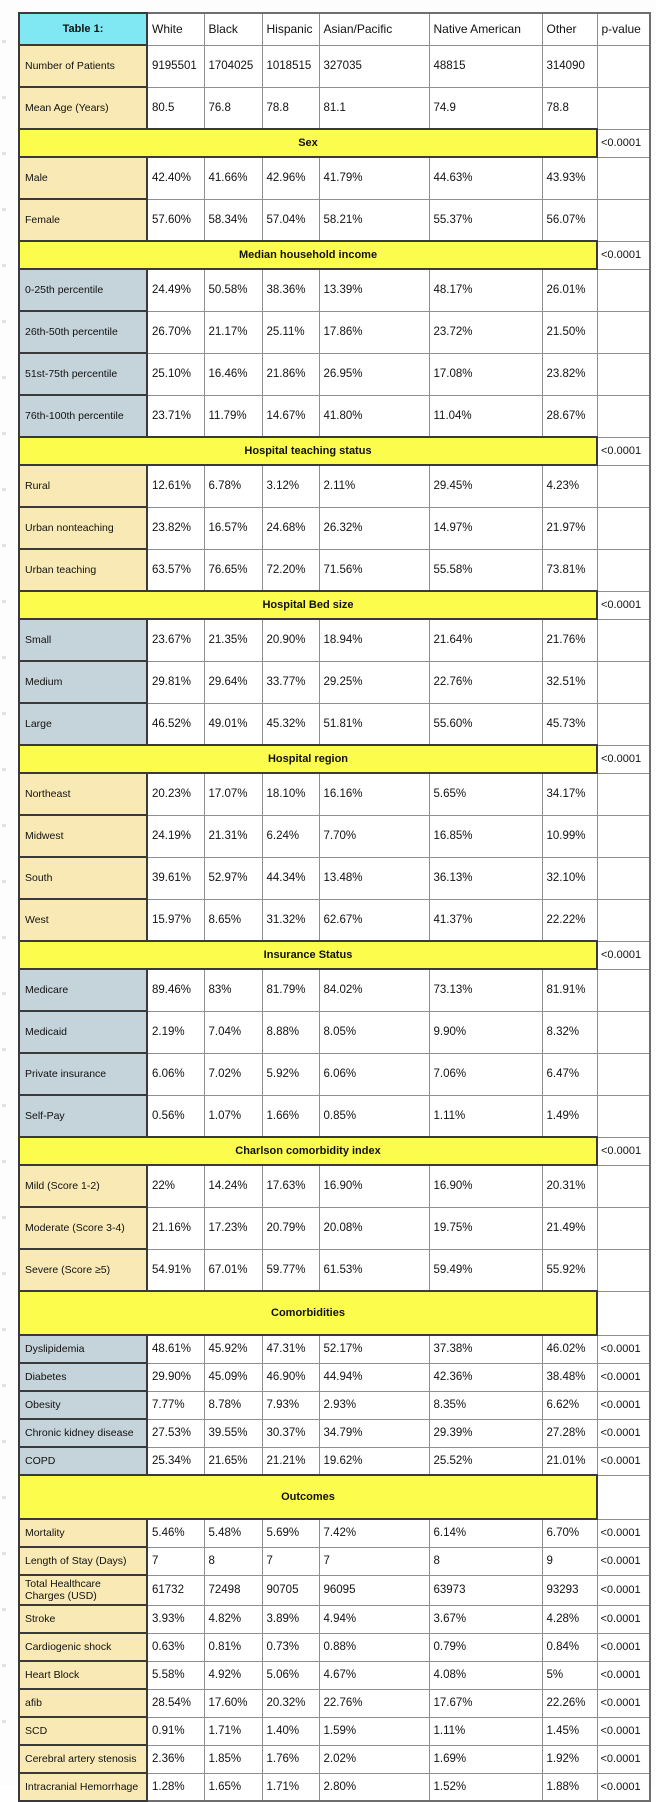  What do you see at coordinates (175, 1647) in the screenshot?
I see `value-cell: 0.63%` at bounding box center [175, 1647].